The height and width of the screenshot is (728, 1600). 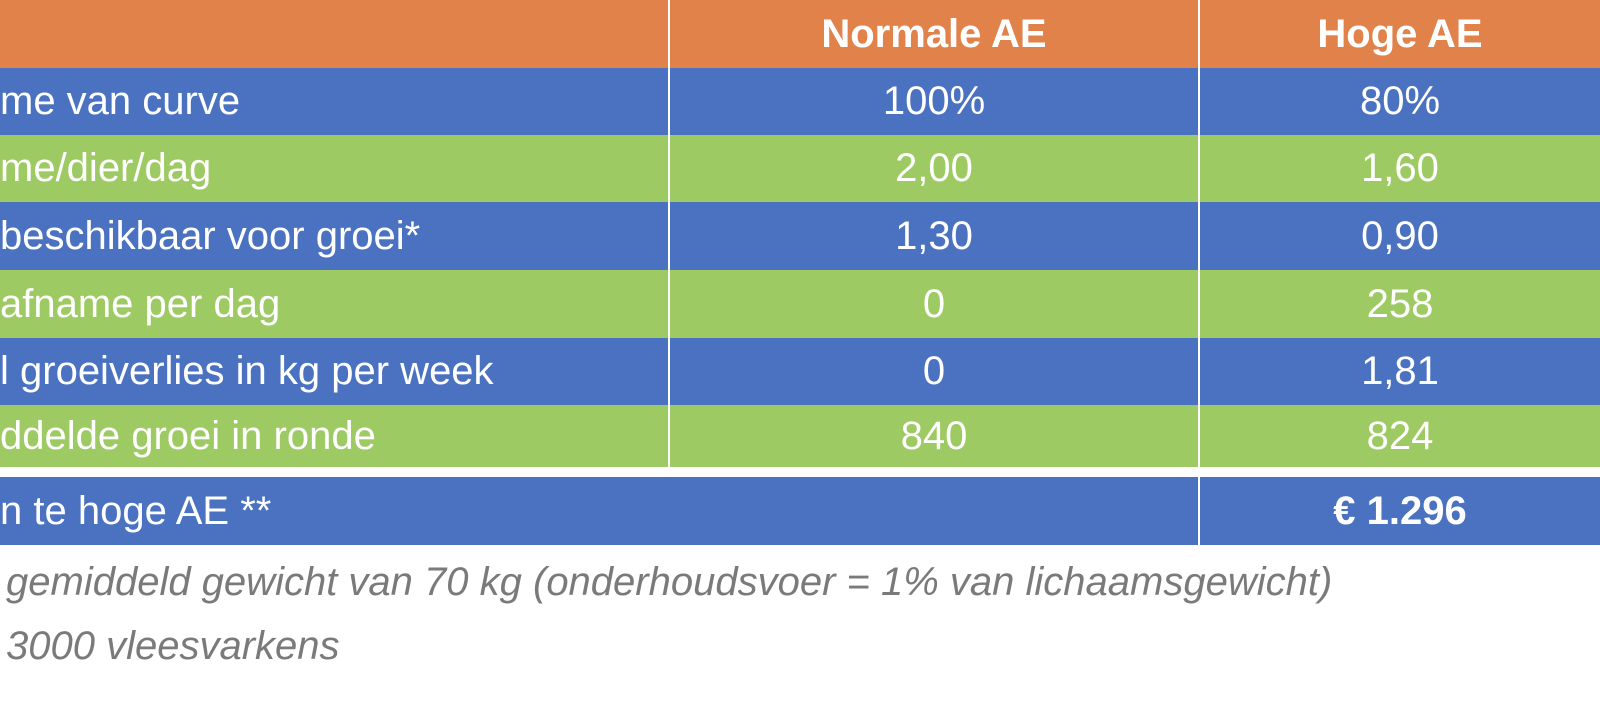 I want to click on table-cell: me van curve, so click(x=335, y=101).